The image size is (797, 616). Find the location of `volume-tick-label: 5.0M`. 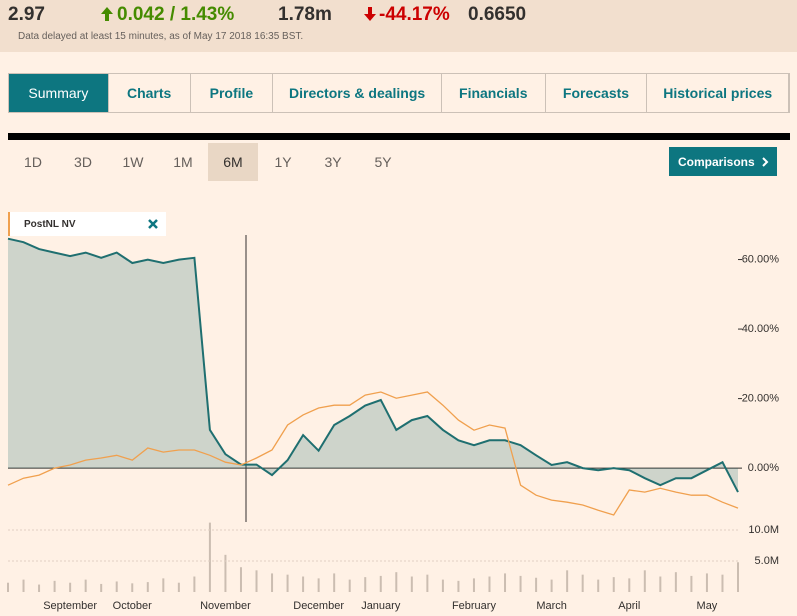

volume-tick-label: 5.0M is located at coordinates (767, 561).